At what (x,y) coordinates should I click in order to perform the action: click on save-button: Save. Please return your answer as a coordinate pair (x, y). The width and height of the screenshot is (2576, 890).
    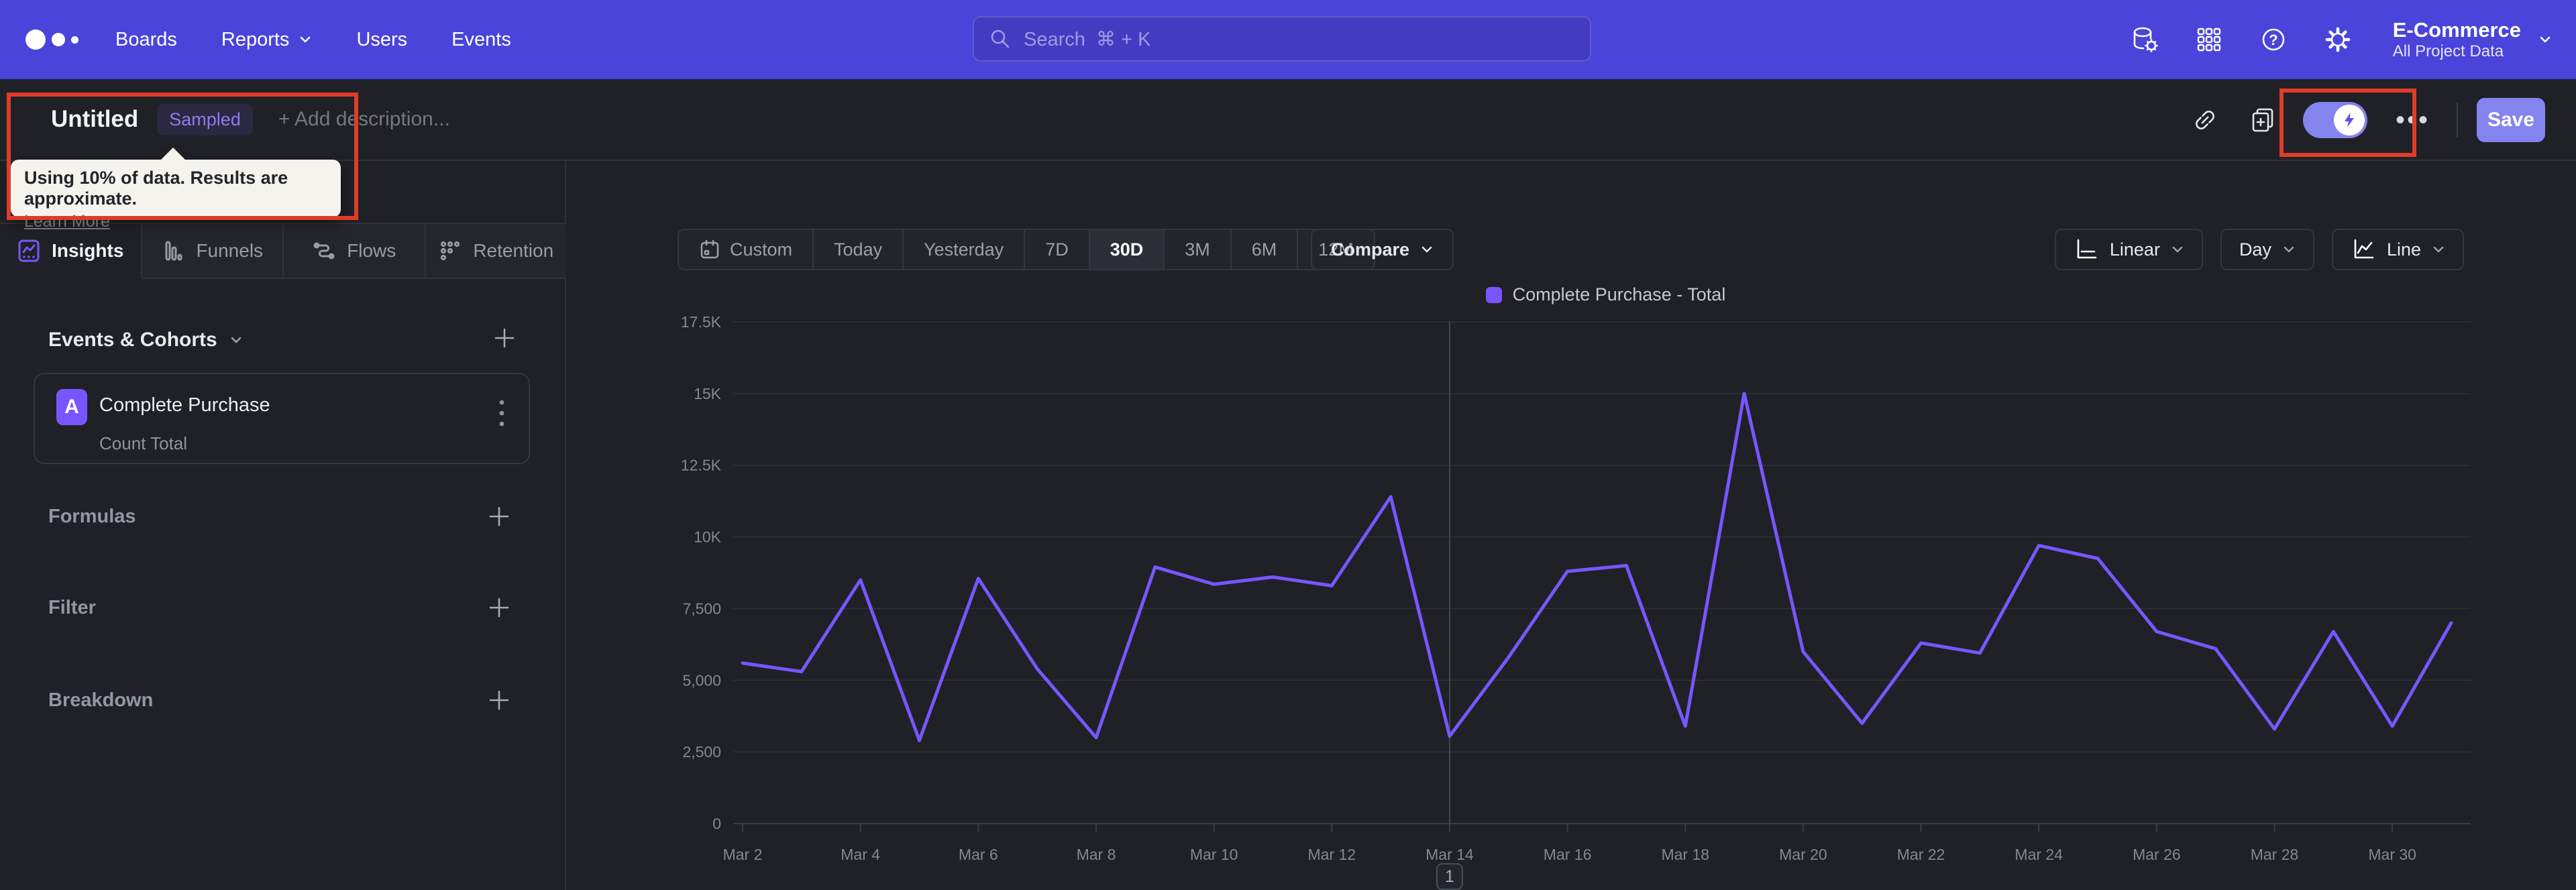
    Looking at the image, I should click on (2511, 120).